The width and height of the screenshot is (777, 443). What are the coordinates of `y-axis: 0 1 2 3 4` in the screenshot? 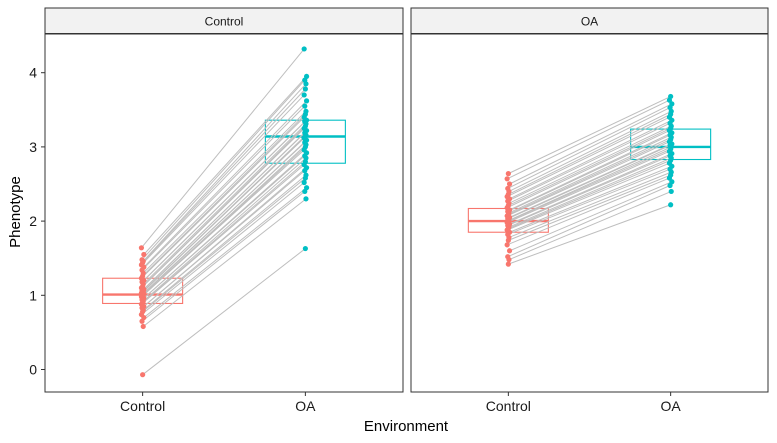 It's located at (37, 221).